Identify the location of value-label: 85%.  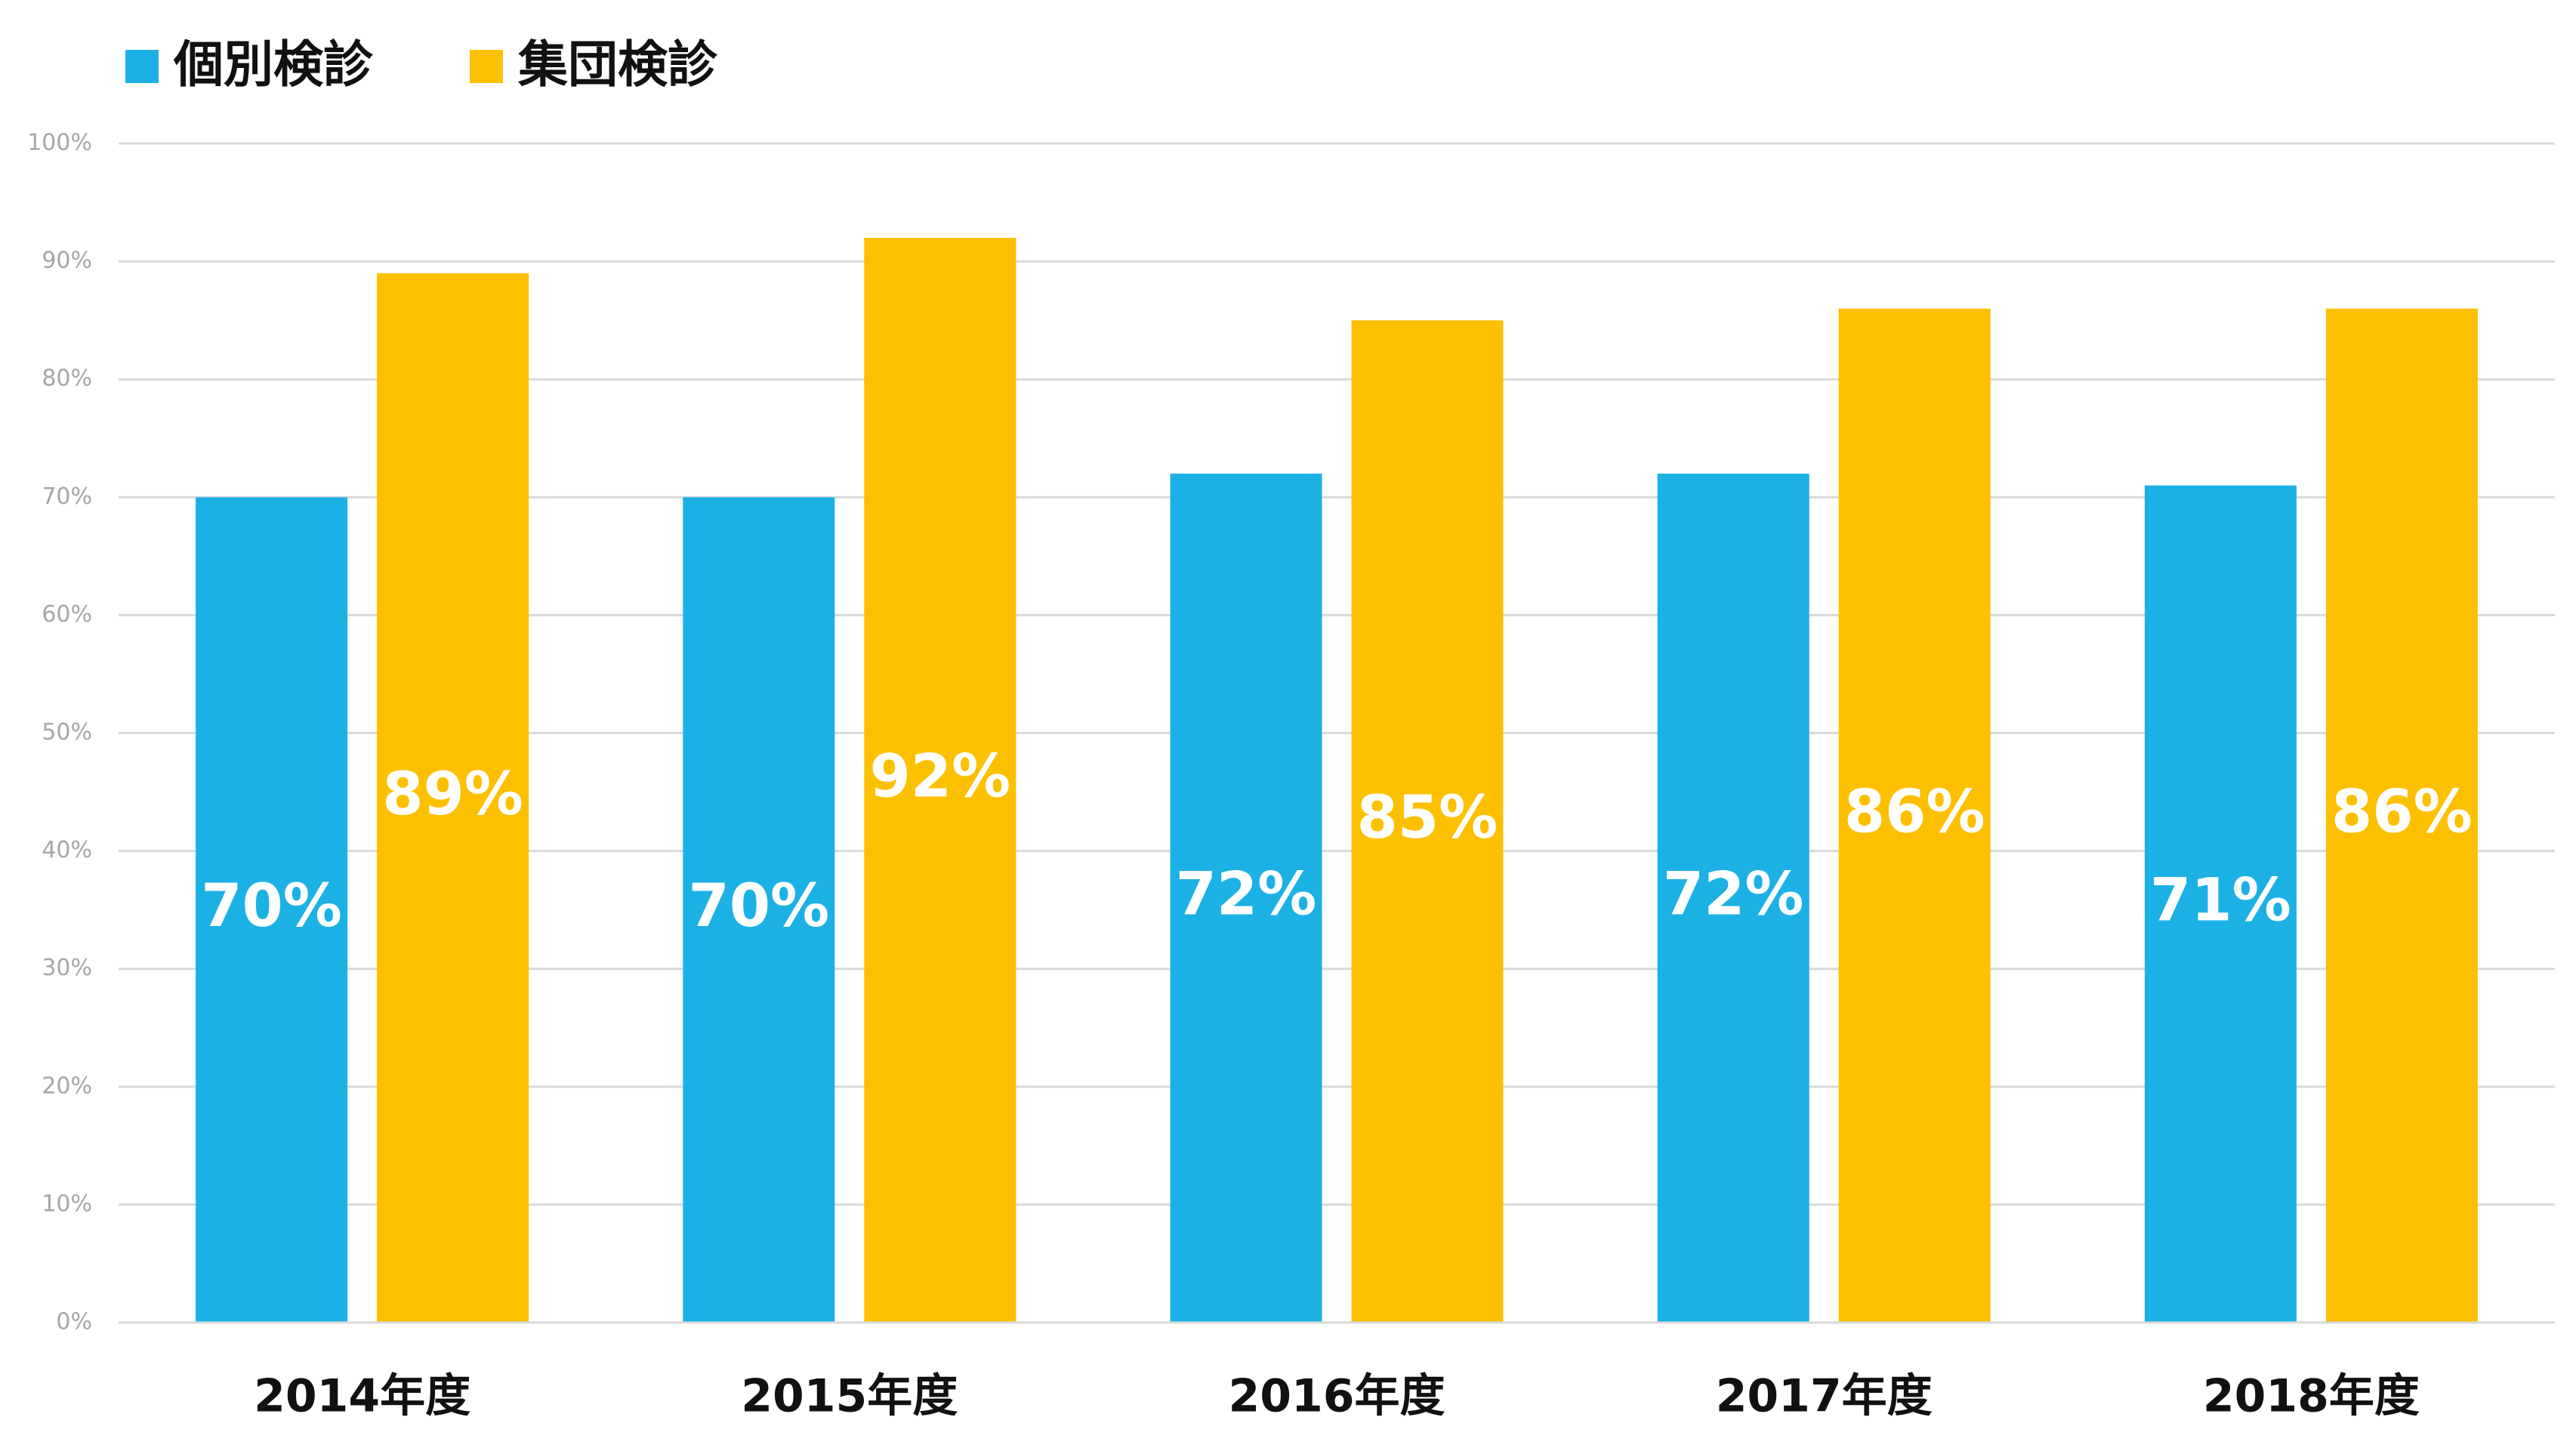
(1427, 818).